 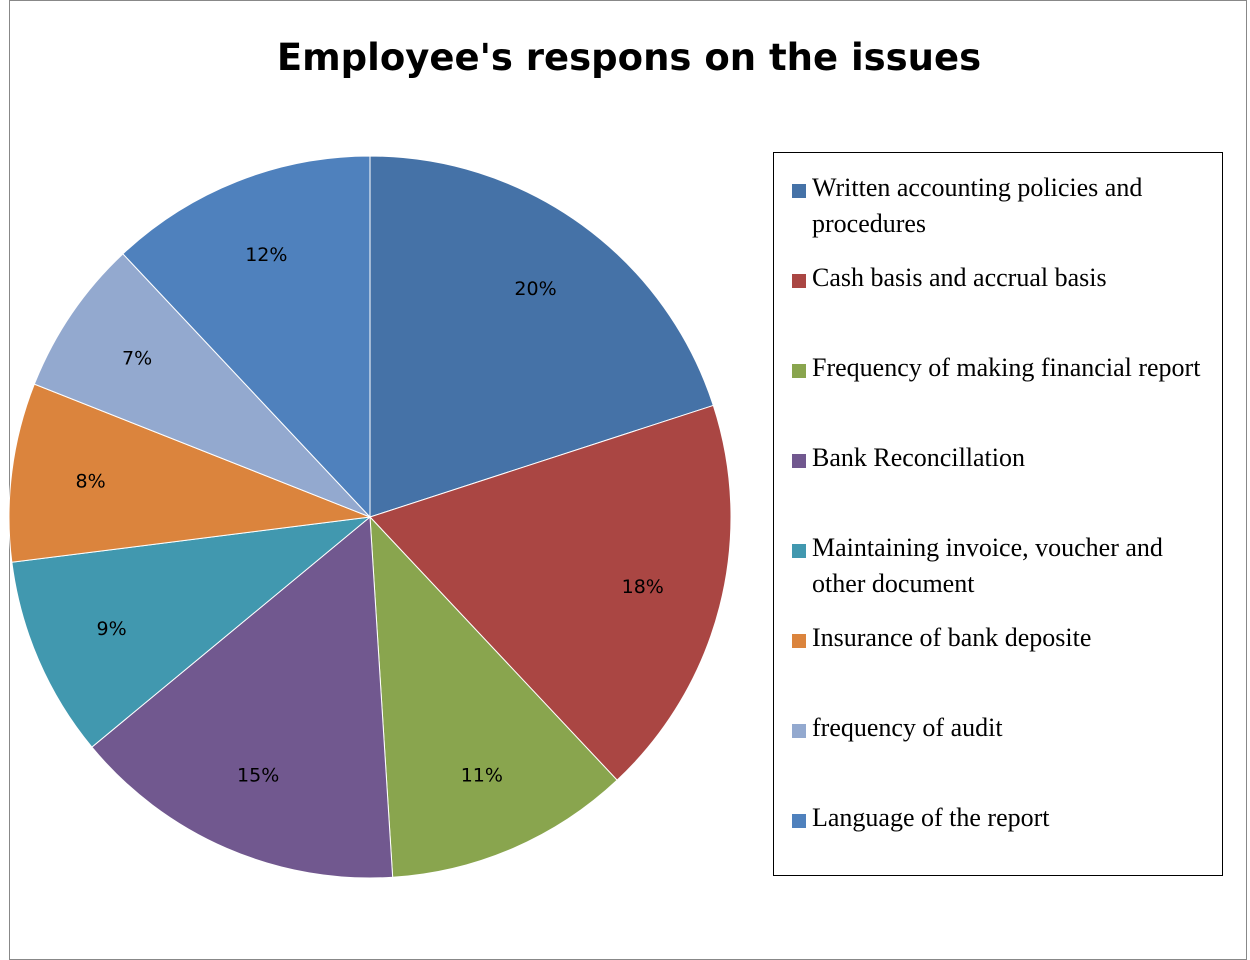 What do you see at coordinates (1006, 367) in the screenshot?
I see `legend-label: Frequency of making financial report` at bounding box center [1006, 367].